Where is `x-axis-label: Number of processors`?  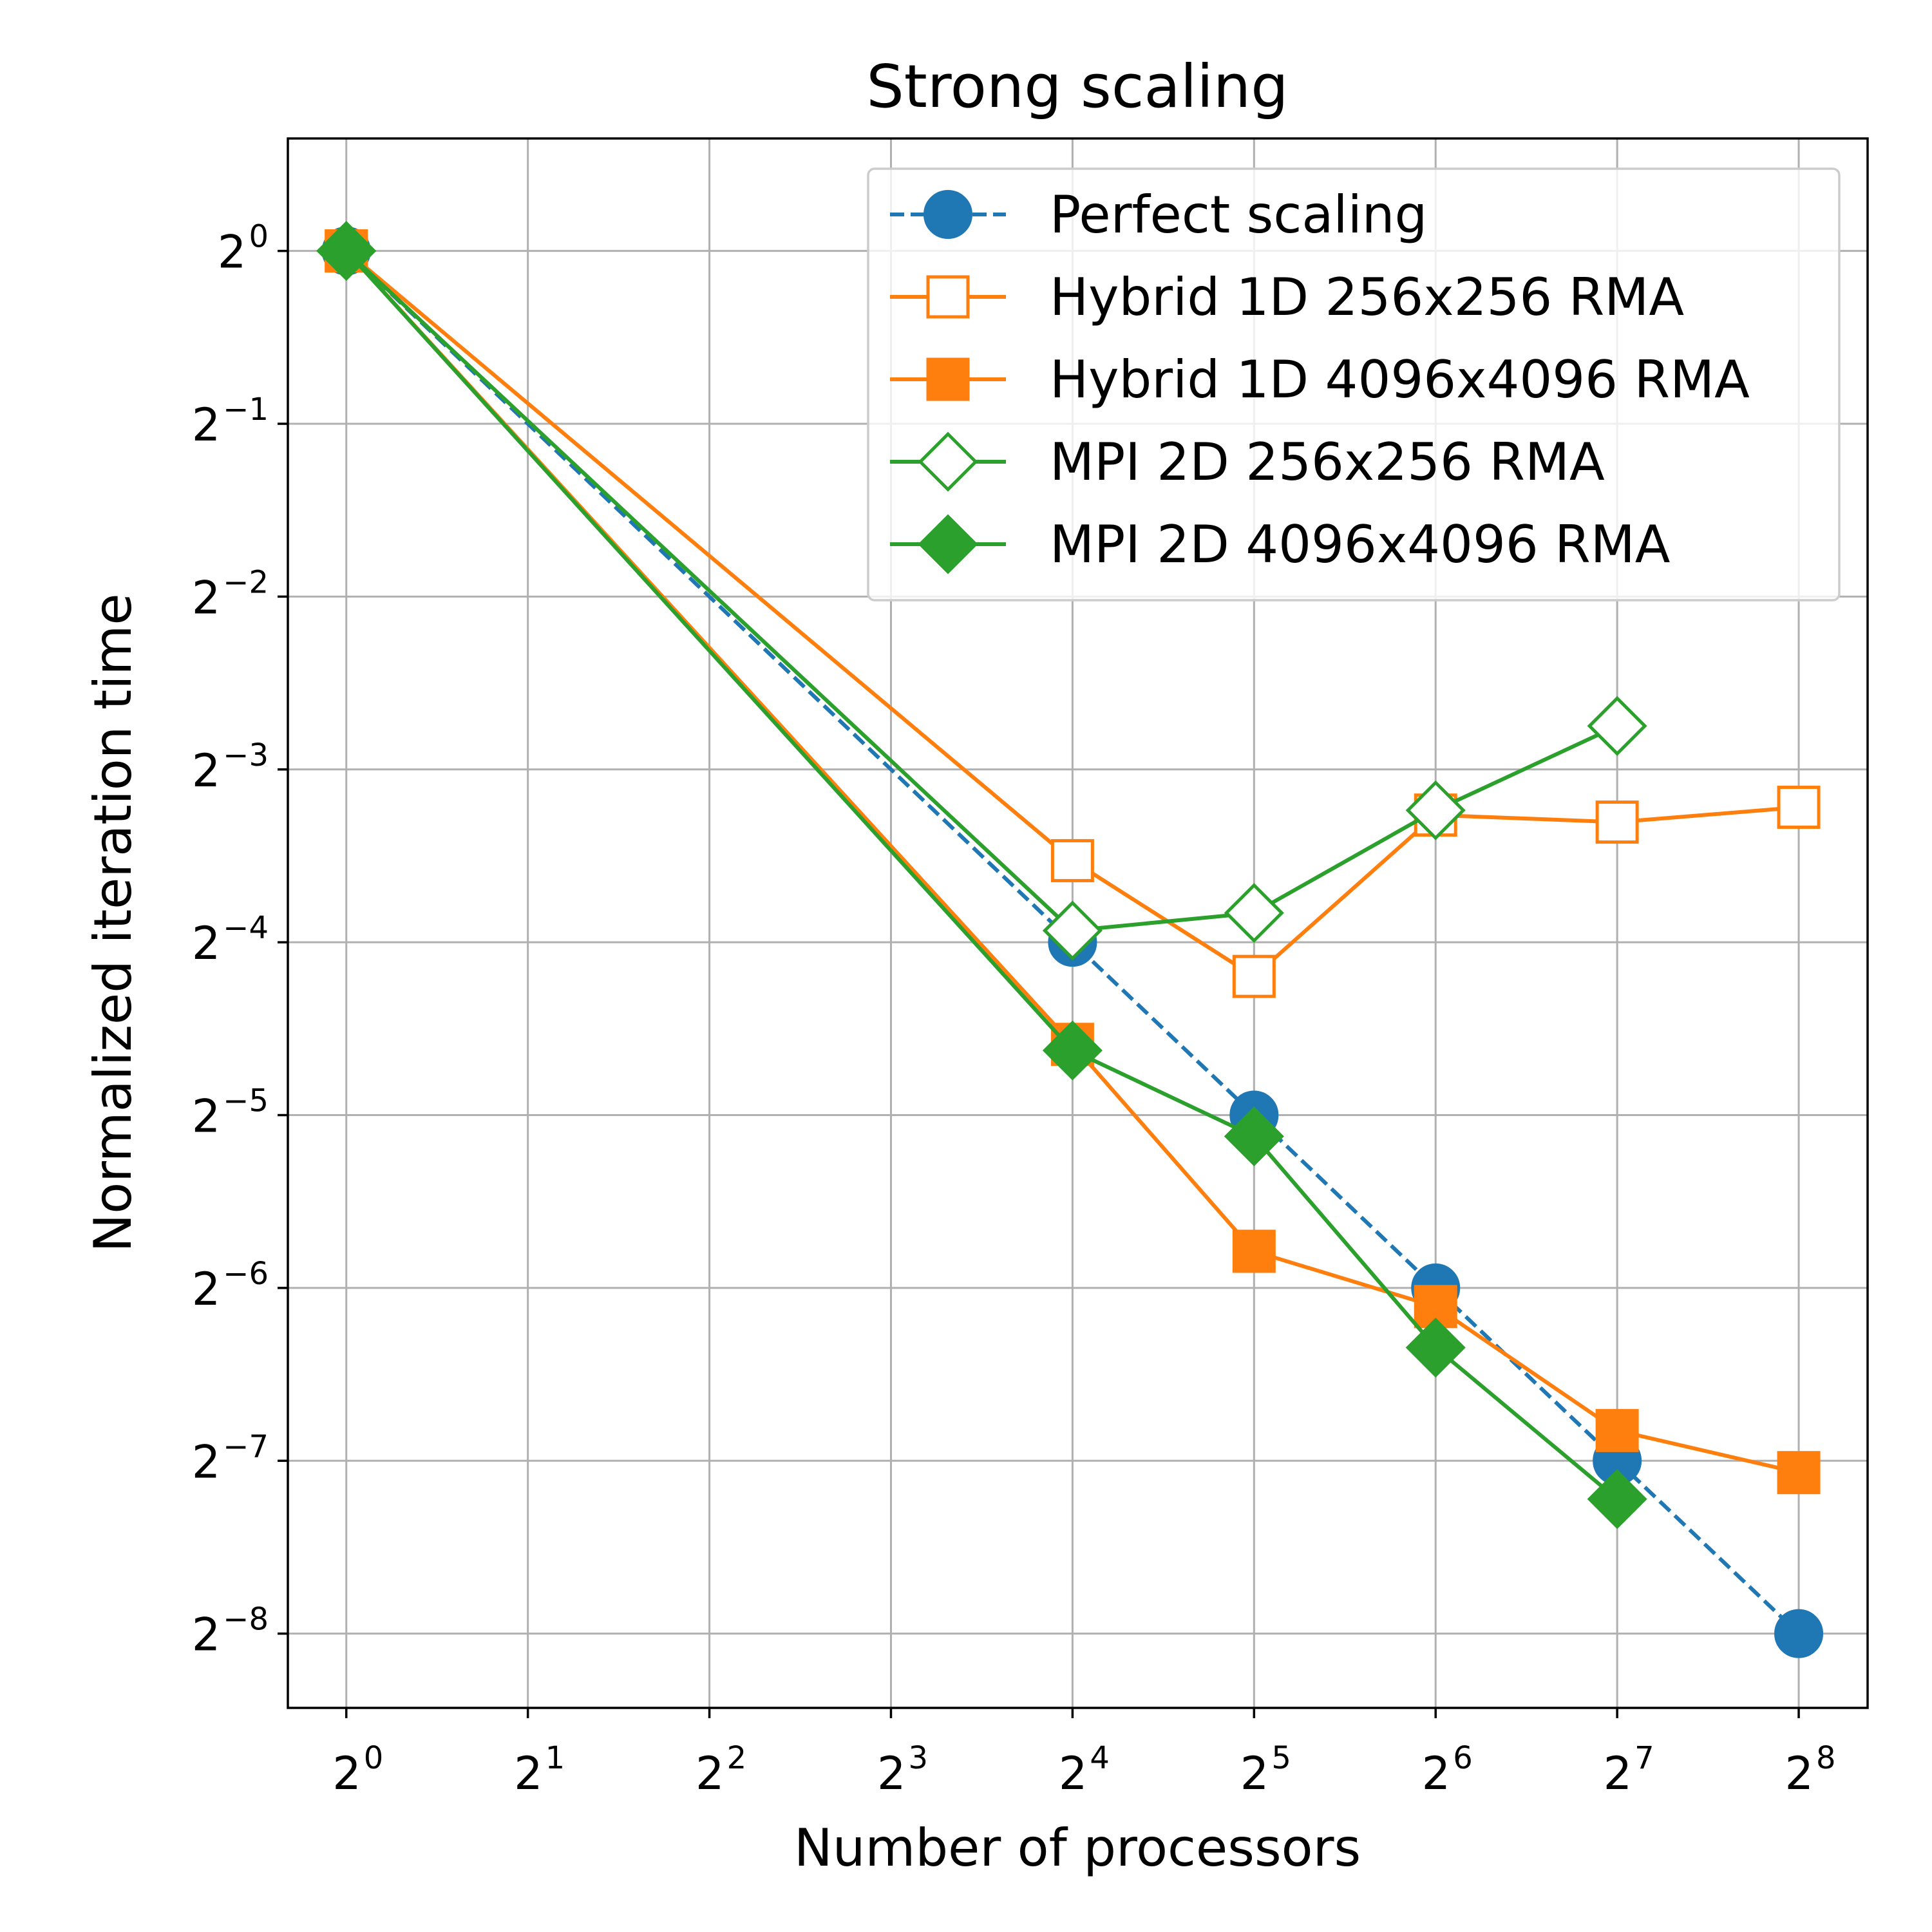 x-axis-label: Number of processors is located at coordinates (1077, 1848).